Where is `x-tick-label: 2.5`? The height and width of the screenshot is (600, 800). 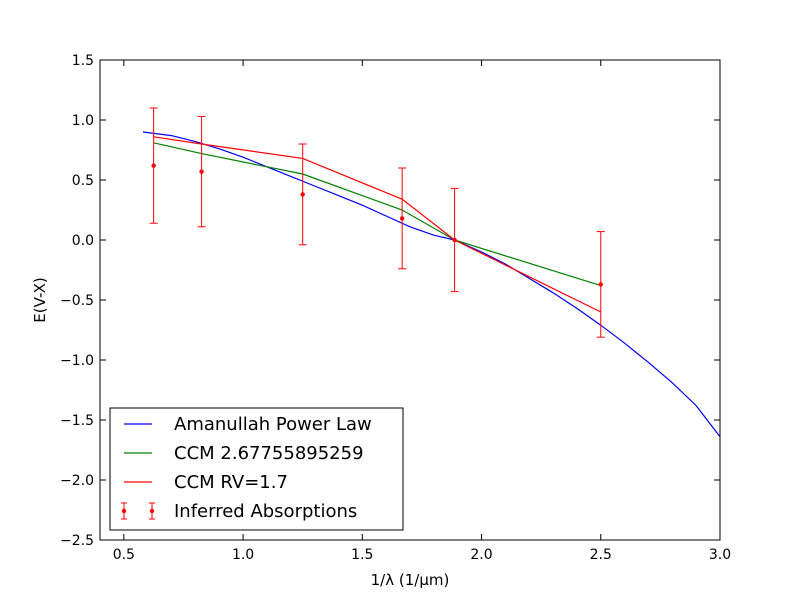
x-tick-label: 2.5 is located at coordinates (601, 555).